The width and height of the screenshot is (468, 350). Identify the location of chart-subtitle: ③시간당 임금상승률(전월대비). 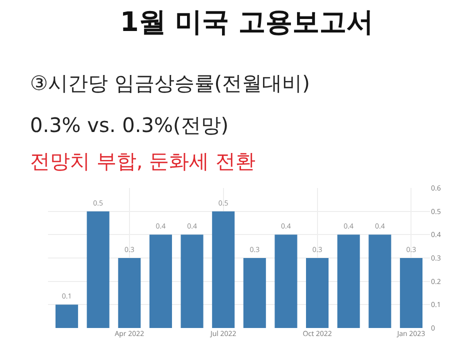
(170, 83).